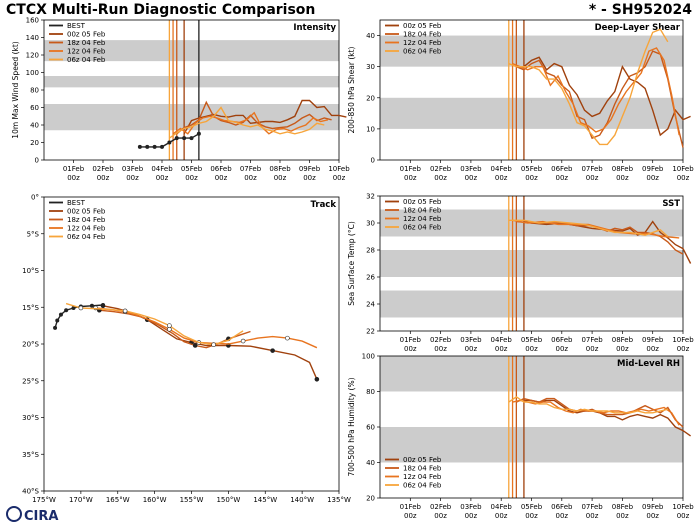  What do you see at coordinates (653, 340) in the screenshot?
I see `x-tick-label: 09Feb` at bounding box center [653, 340].